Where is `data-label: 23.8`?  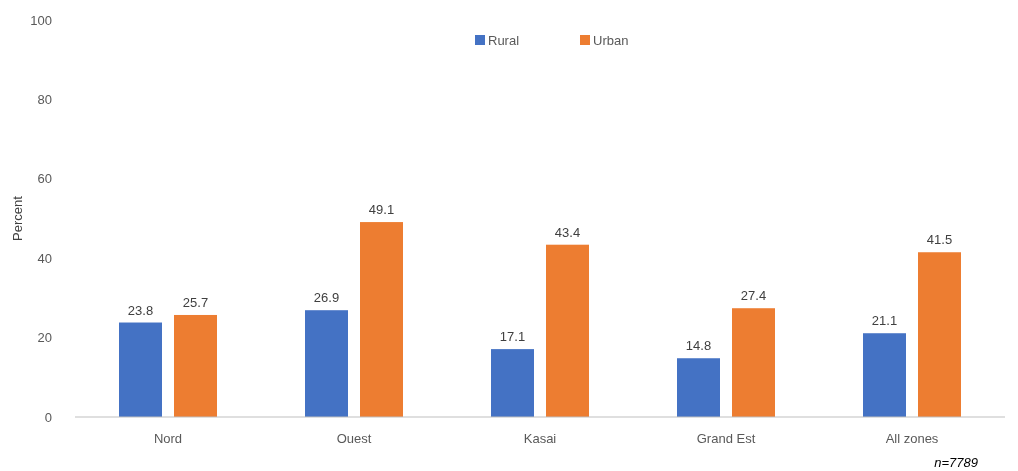 data-label: 23.8 is located at coordinates (140, 310).